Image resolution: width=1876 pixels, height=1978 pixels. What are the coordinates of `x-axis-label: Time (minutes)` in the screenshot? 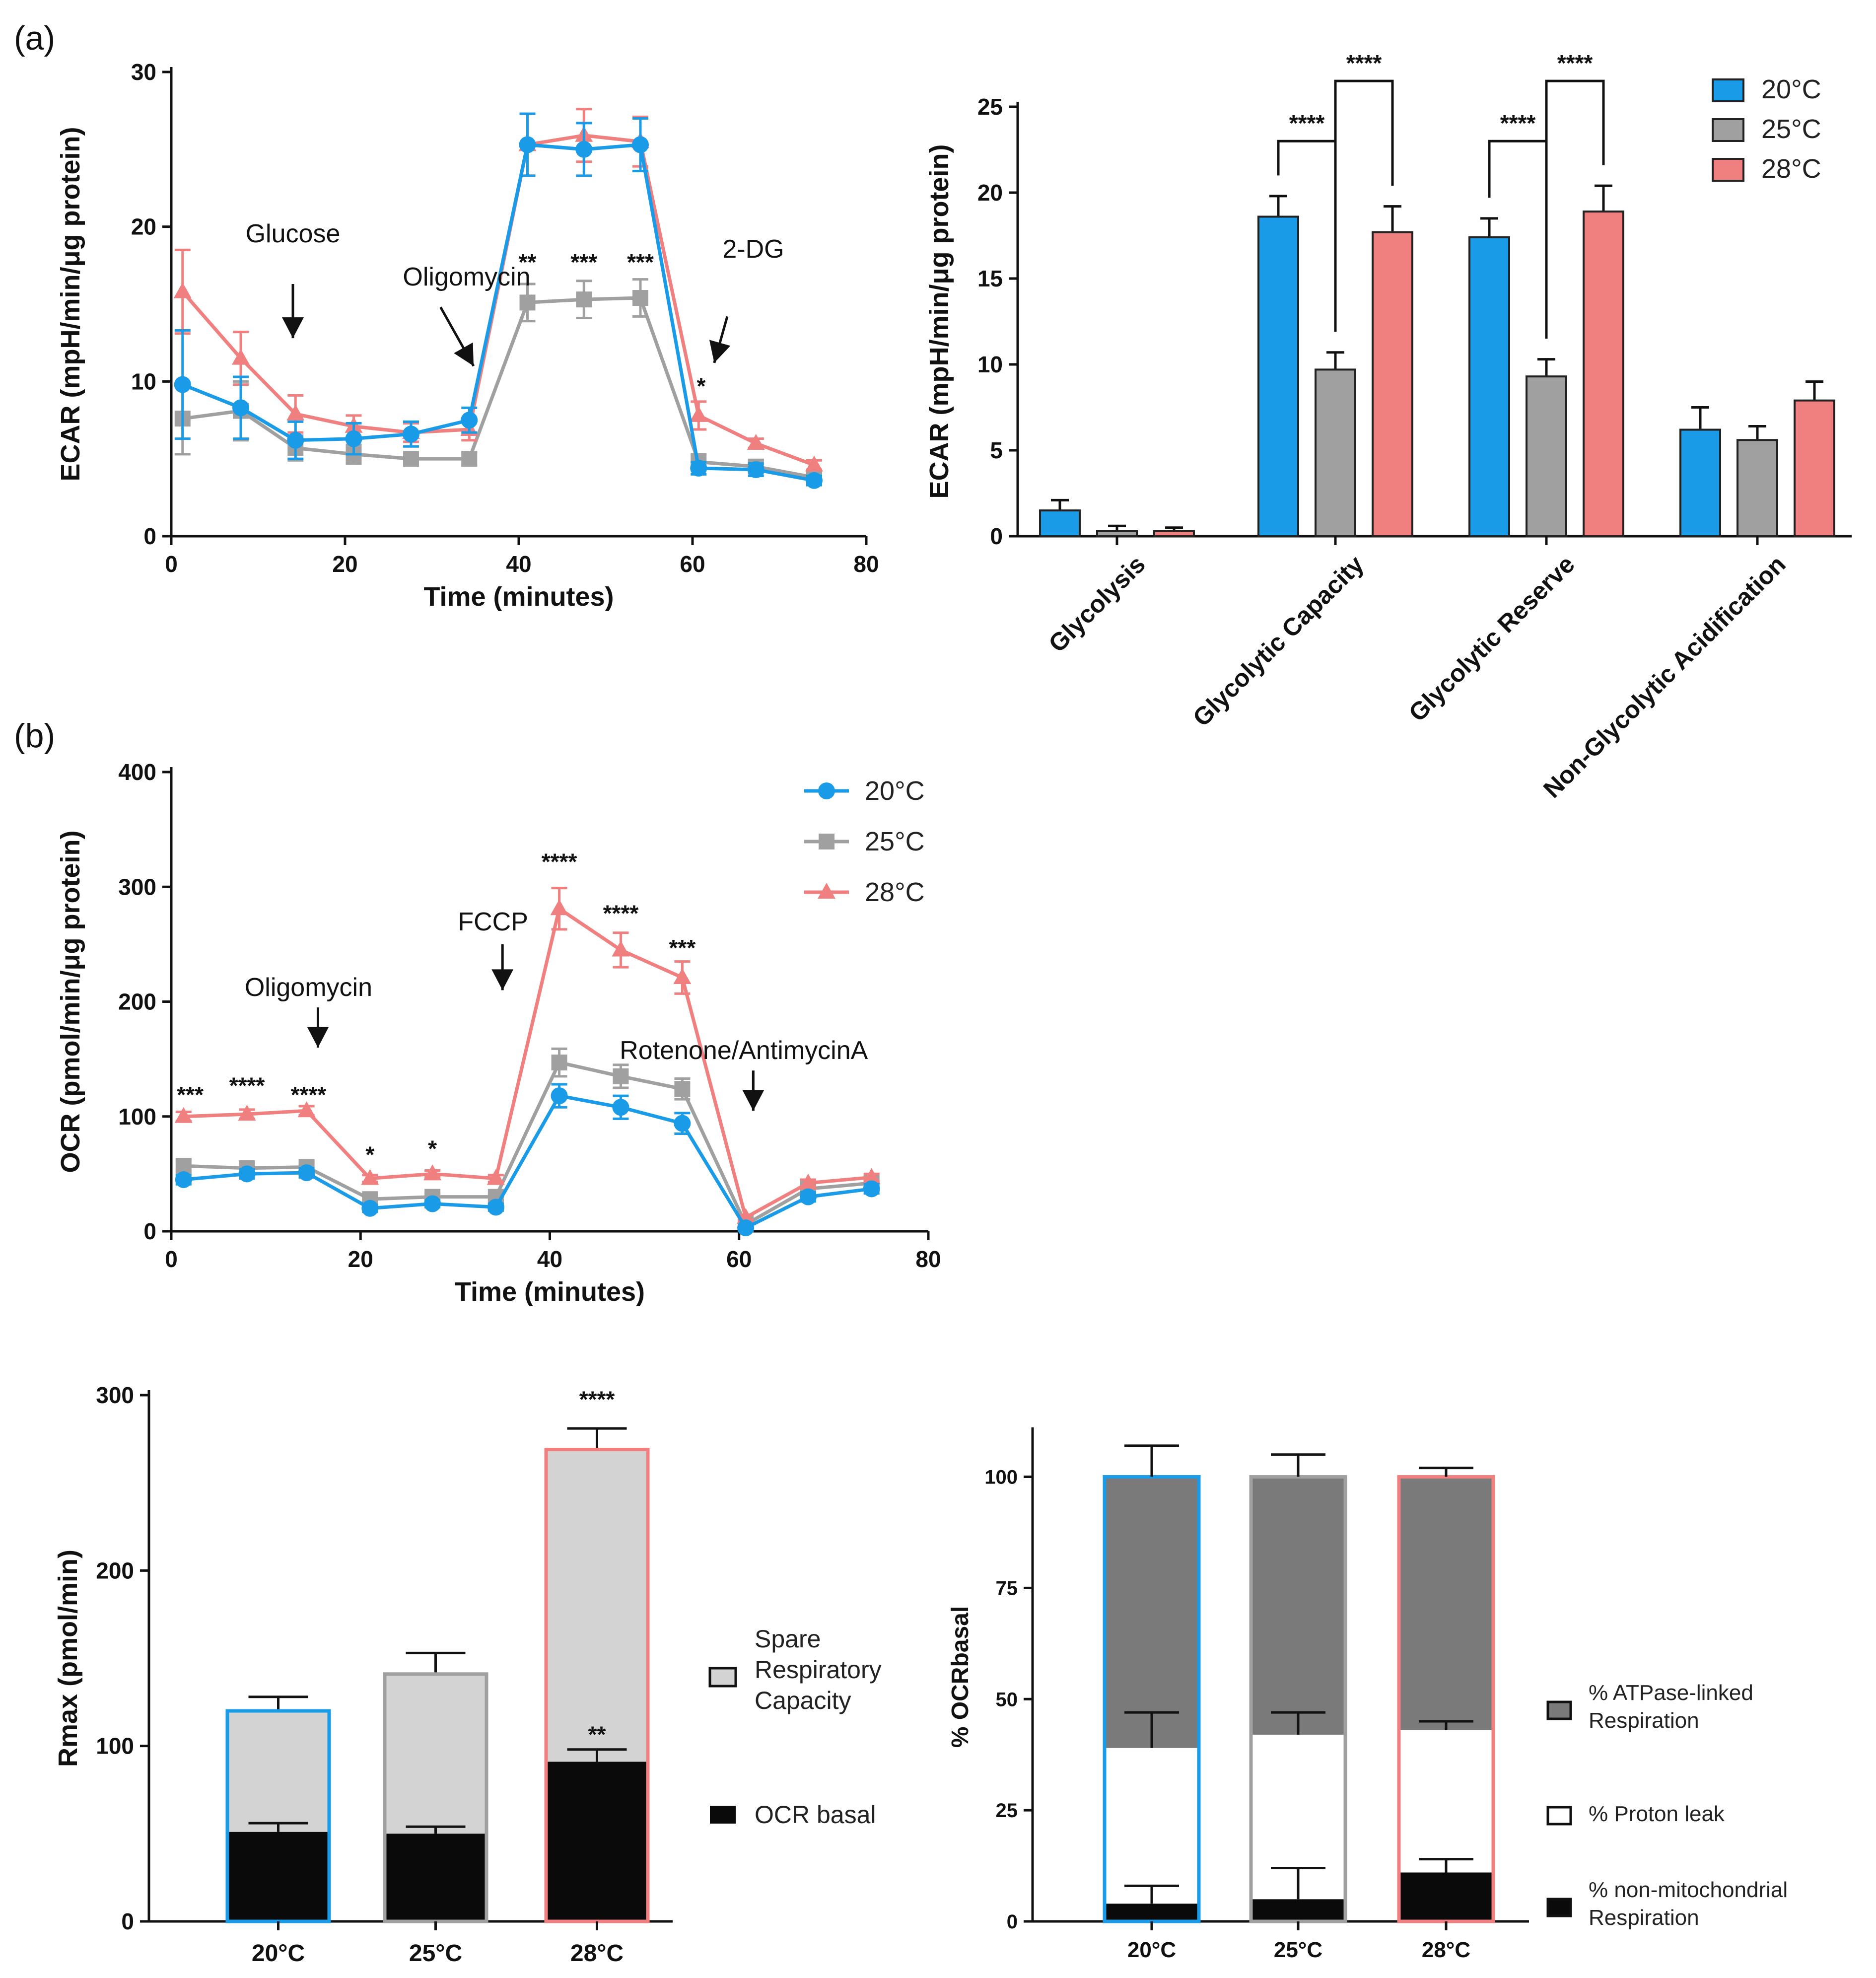 It's located at (550, 1292).